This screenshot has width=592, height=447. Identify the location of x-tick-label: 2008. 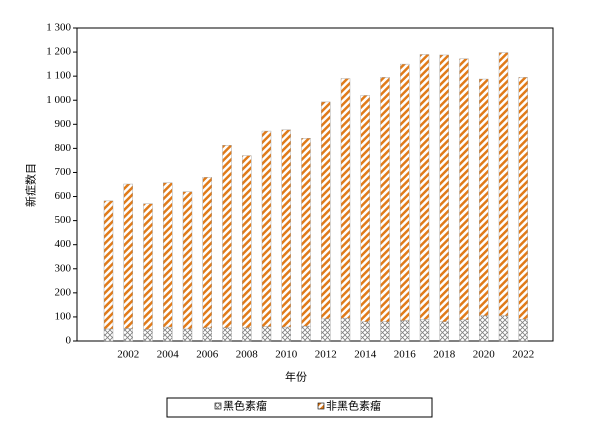
(247, 355).